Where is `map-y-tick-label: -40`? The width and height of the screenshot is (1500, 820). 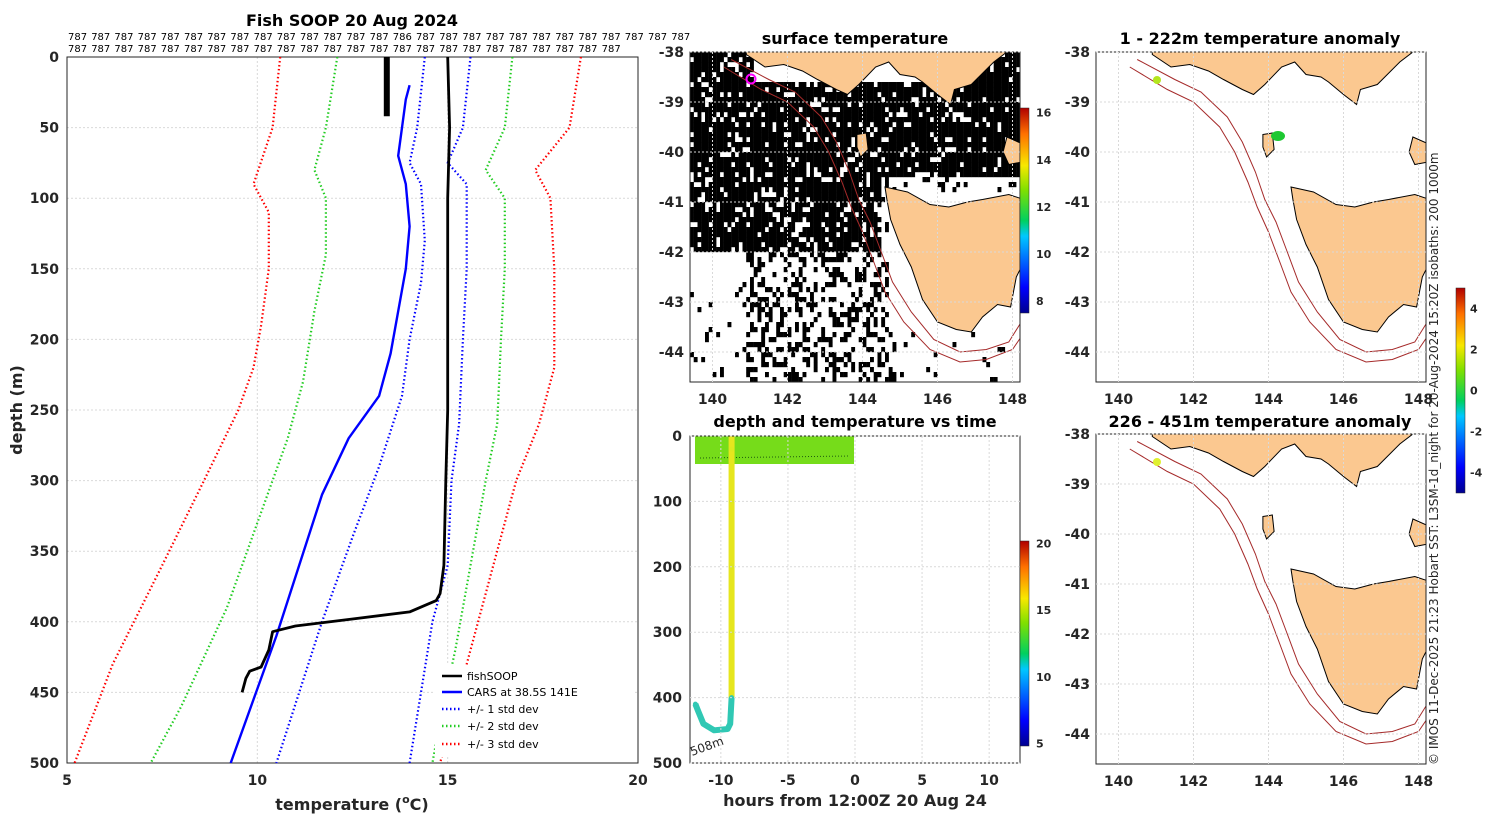 map-y-tick-label: -40 is located at coordinates (1078, 535).